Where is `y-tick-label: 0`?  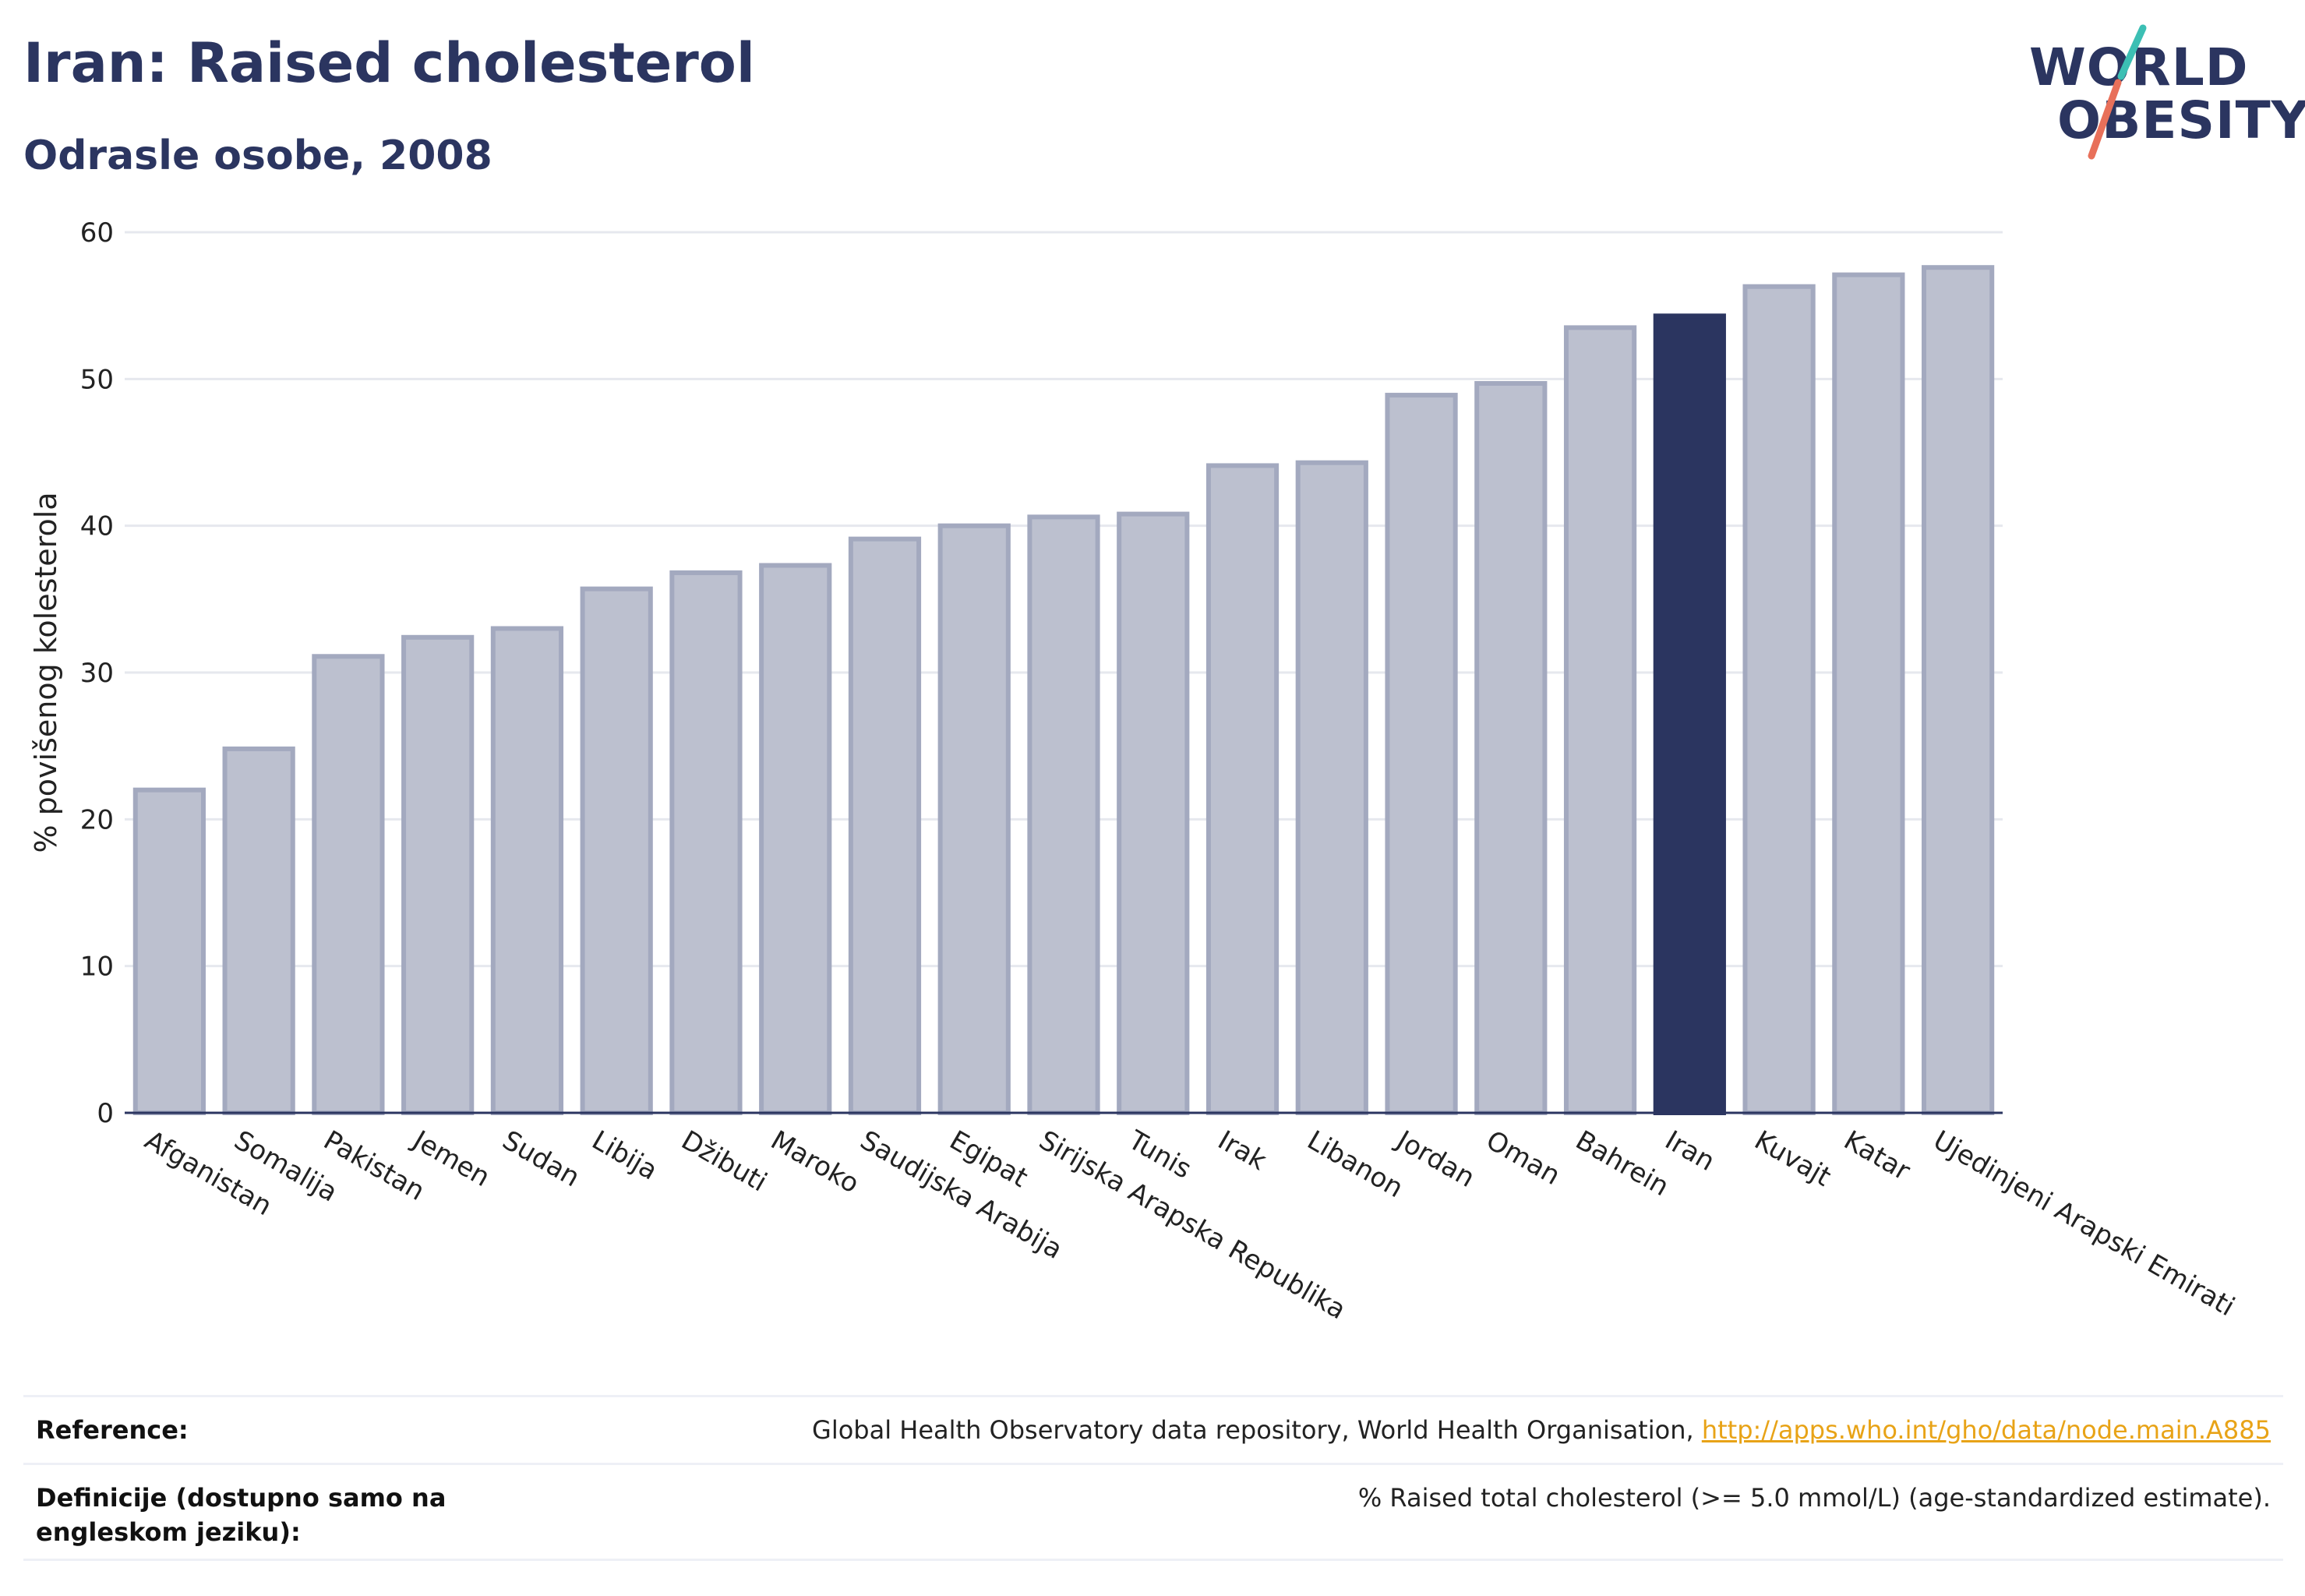 y-tick-label: 0 is located at coordinates (105, 1113).